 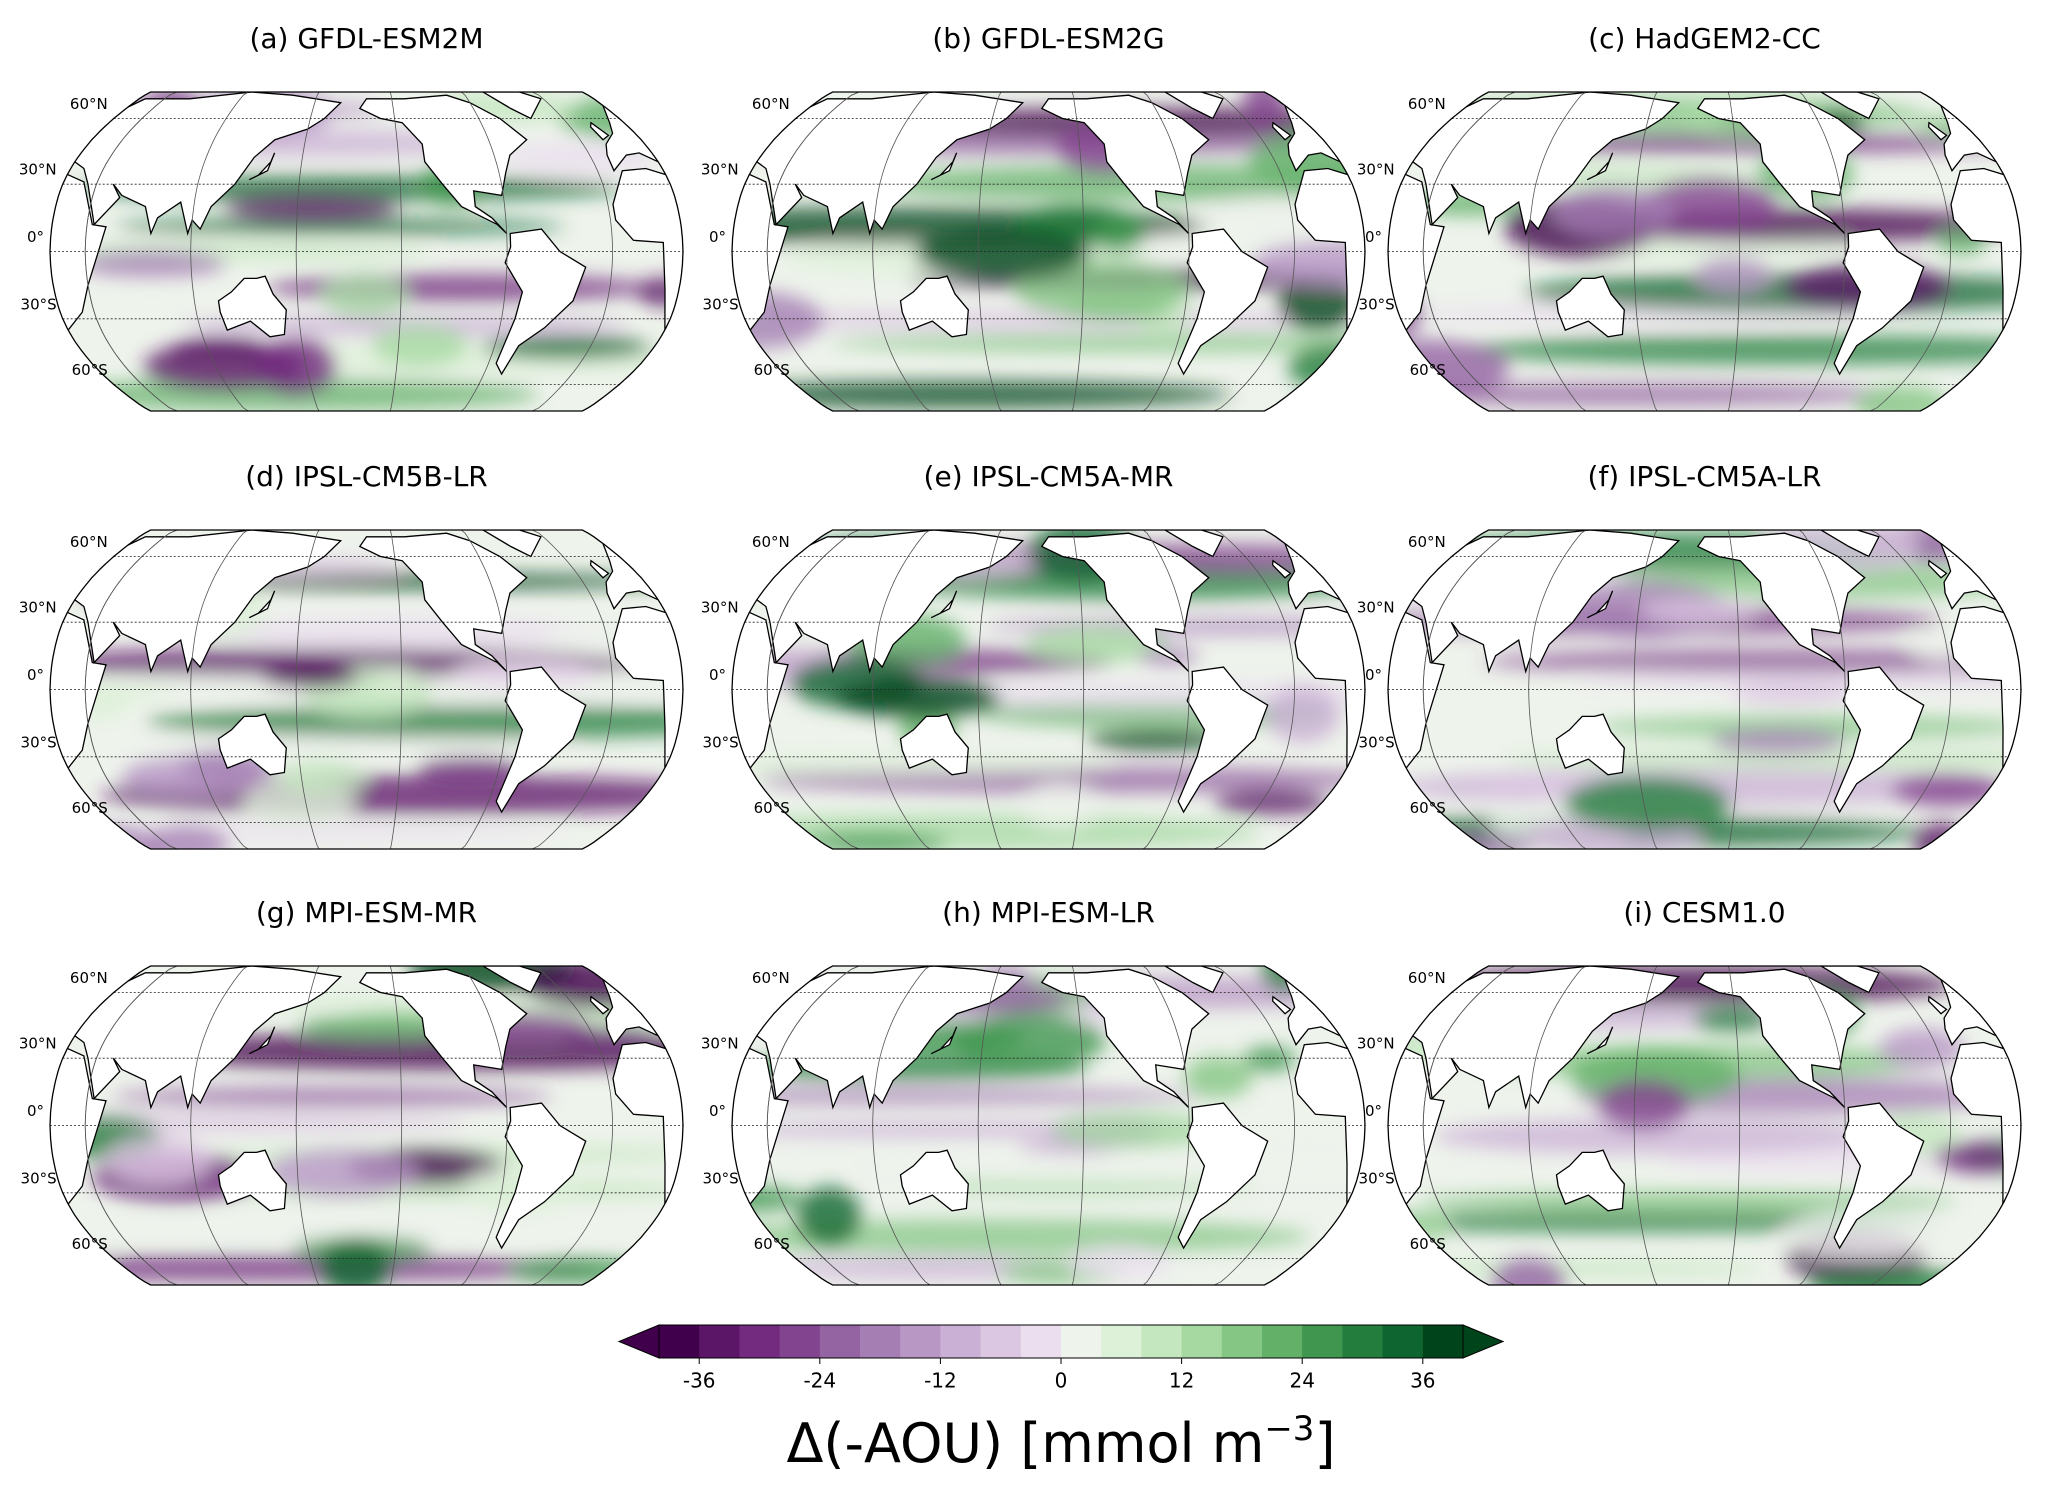 I want to click on map-panel: (c) HadGEM2-CC 60°N 30°N 0° 30°S 60°S, so click(x=1689, y=217).